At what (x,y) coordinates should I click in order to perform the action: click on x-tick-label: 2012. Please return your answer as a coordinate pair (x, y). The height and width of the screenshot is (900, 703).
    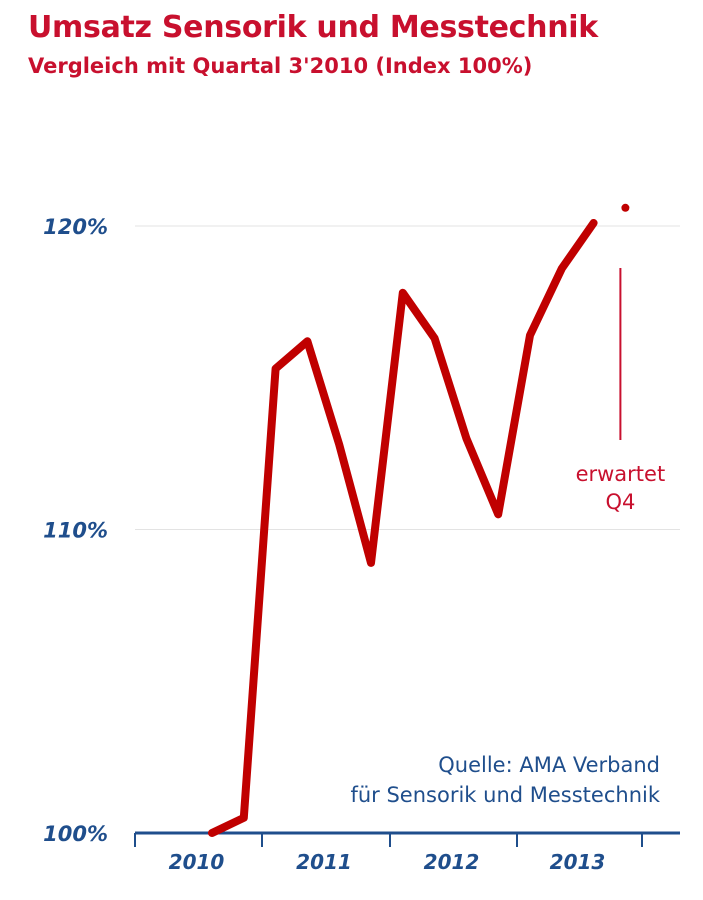
    Looking at the image, I should click on (452, 862).